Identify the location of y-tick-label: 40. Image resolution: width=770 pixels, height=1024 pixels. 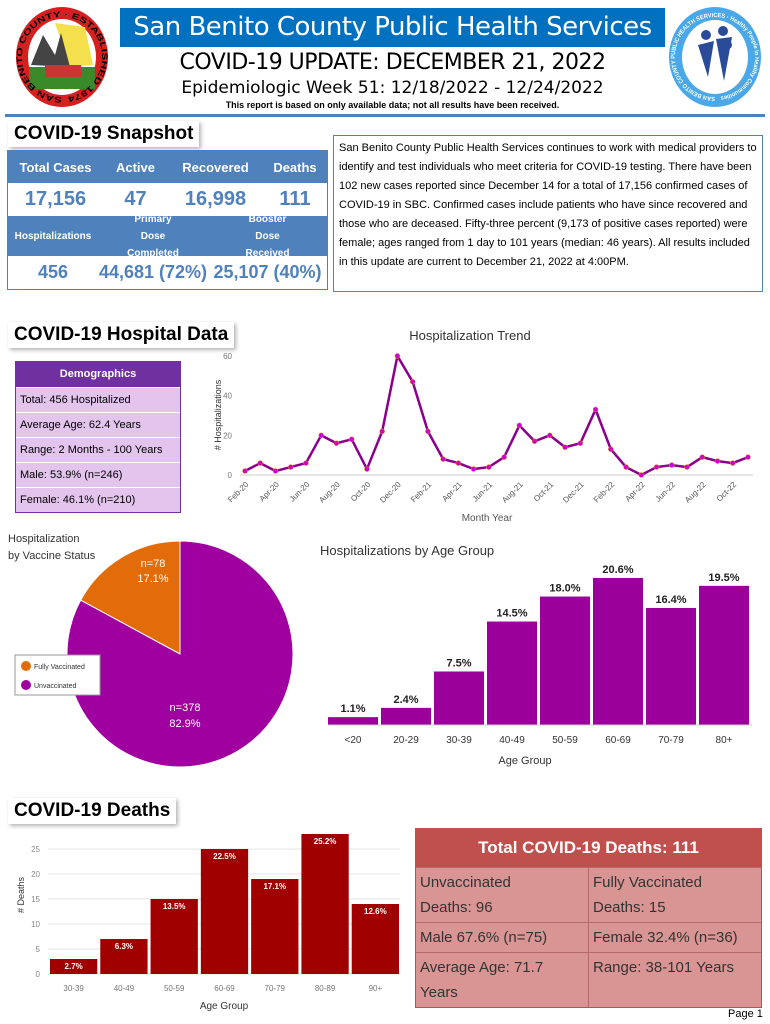
(227, 396).